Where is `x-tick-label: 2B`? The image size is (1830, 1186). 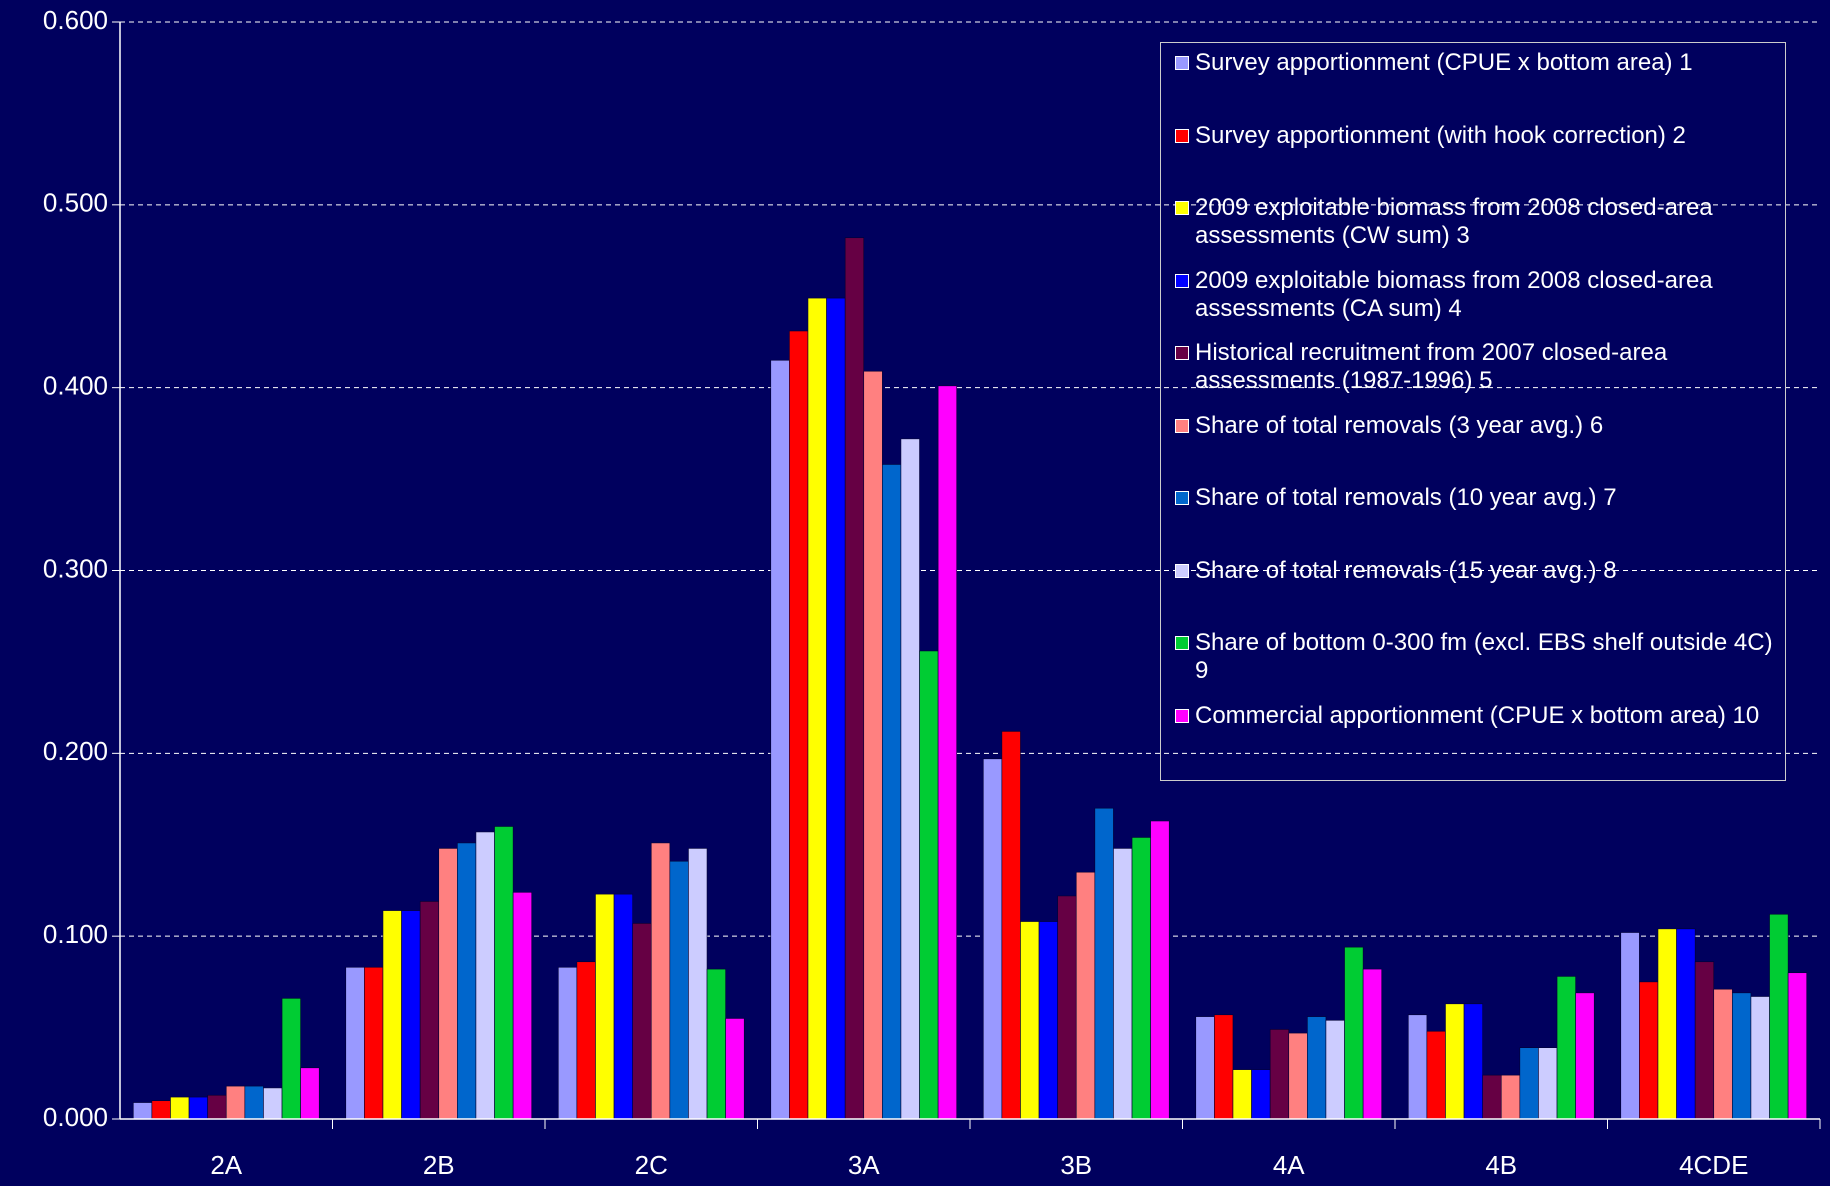
x-tick-label: 2B is located at coordinates (439, 1165).